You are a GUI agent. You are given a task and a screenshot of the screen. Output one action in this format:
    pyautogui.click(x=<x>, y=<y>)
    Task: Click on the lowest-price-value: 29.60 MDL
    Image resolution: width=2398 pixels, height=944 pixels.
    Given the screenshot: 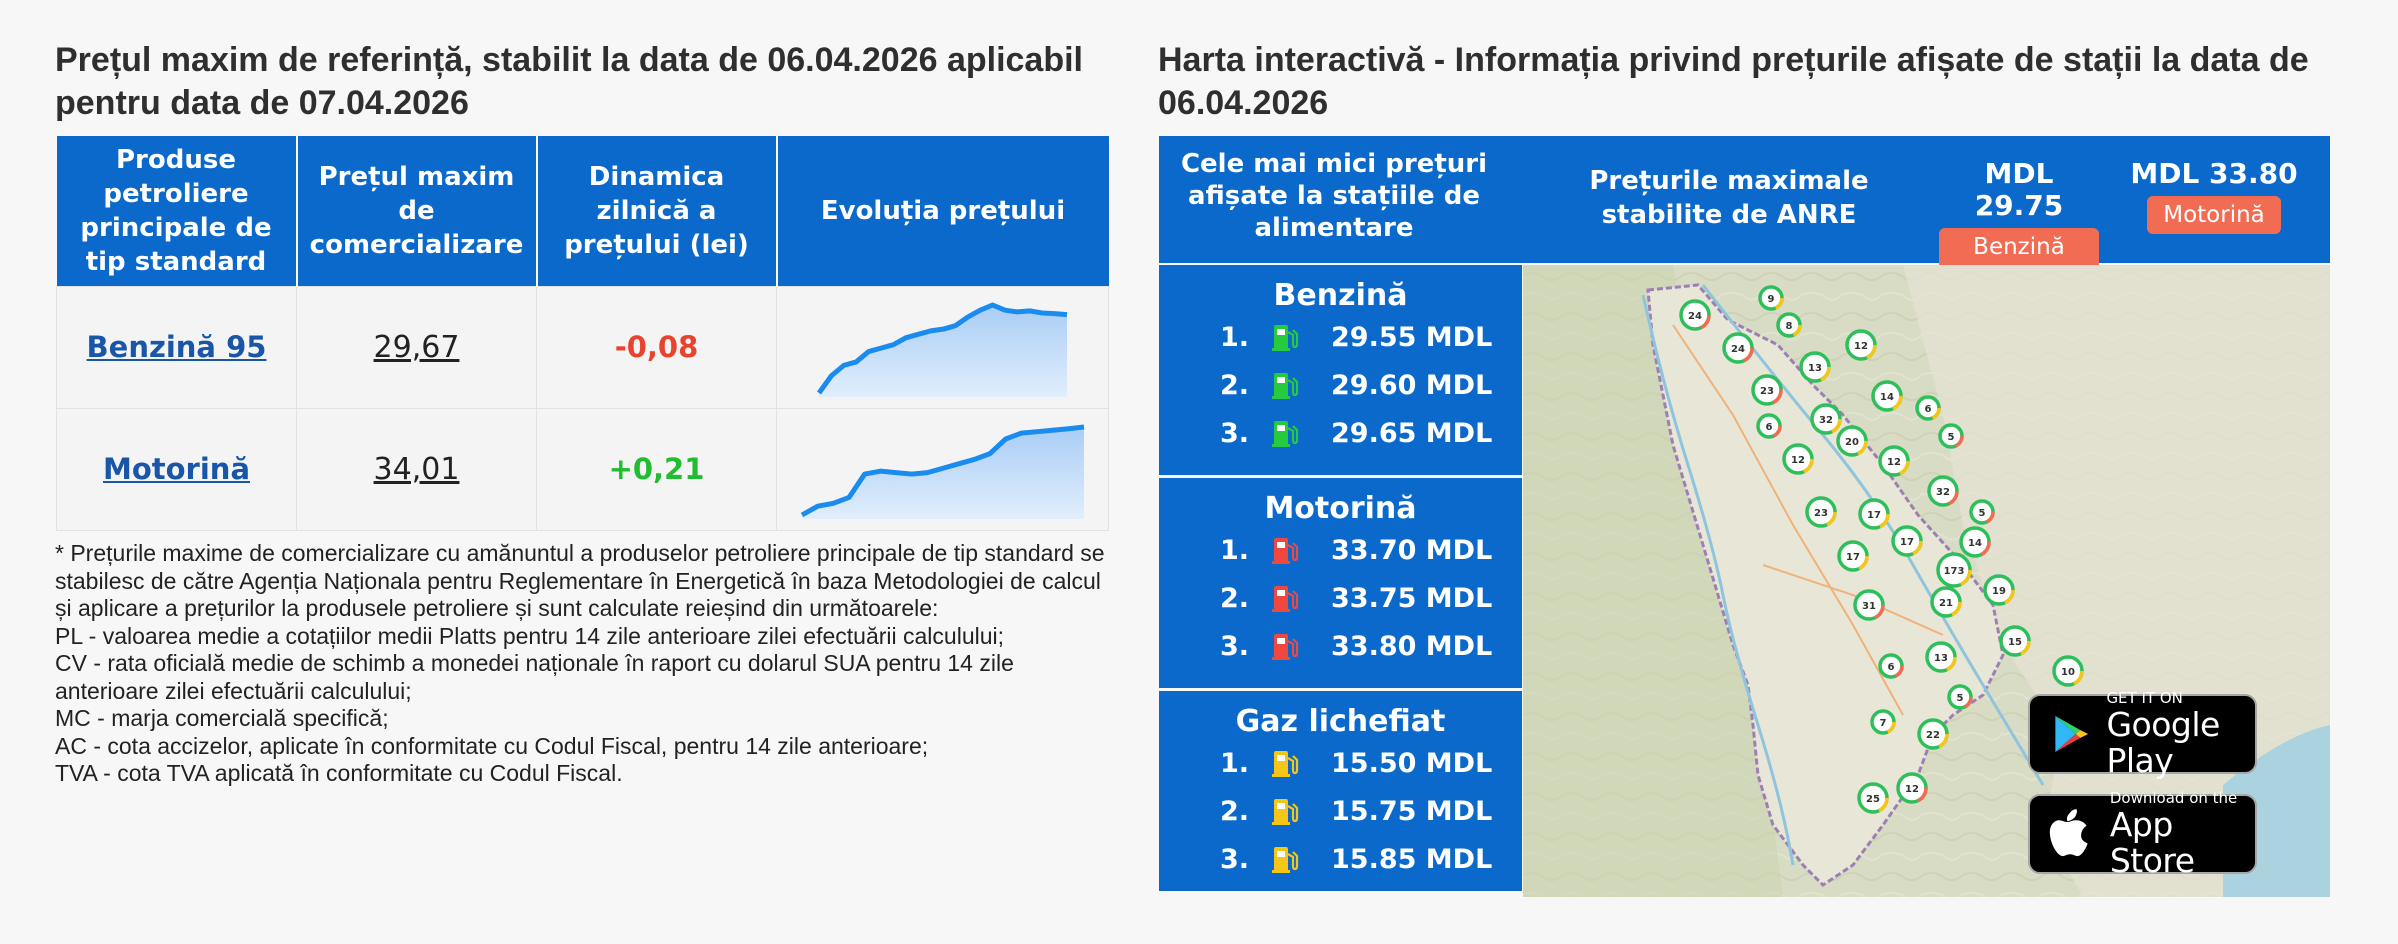 What is the action you would take?
    pyautogui.click(x=1412, y=385)
    